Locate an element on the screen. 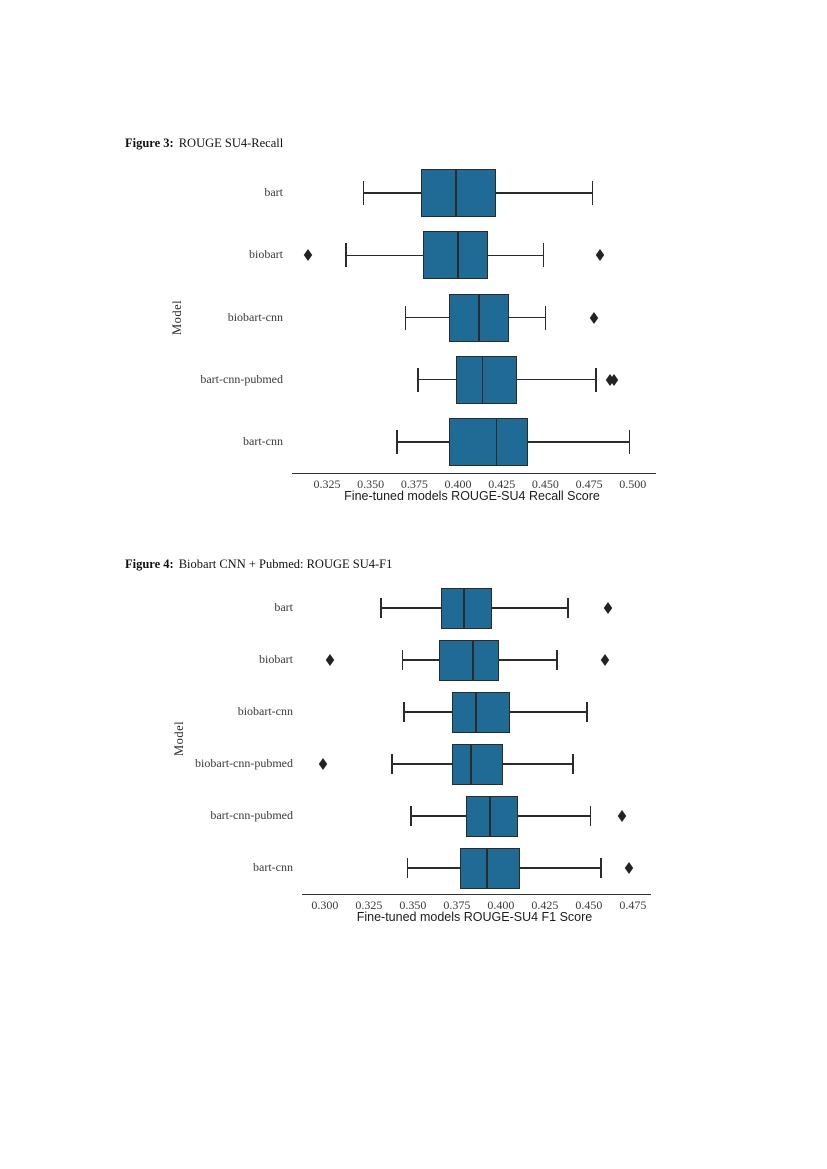 The width and height of the screenshot is (827, 1169). y-category-label: biobart-cnn-pubmed is located at coordinates (244, 763).